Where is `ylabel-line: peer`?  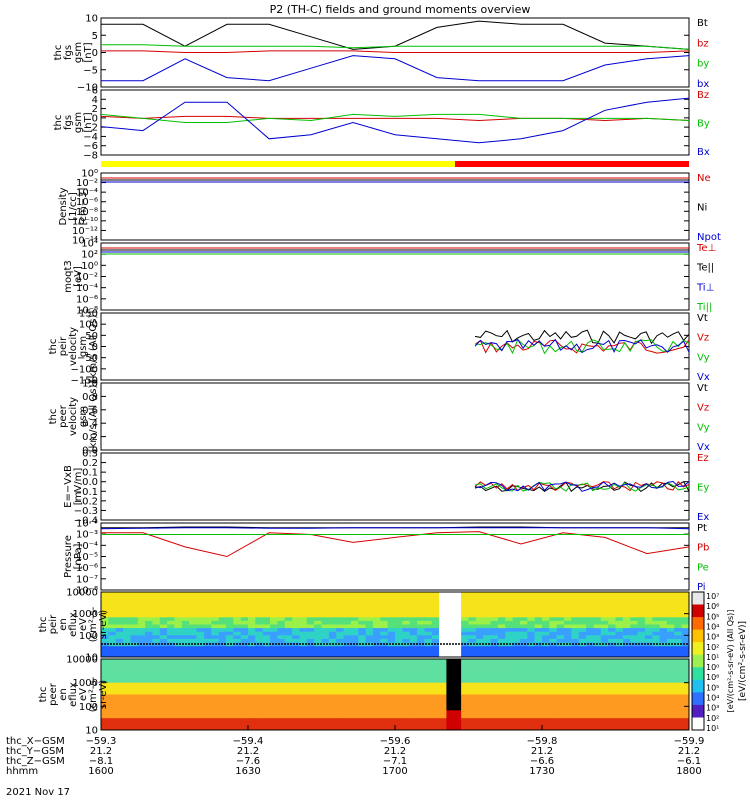
ylabel-line: peer is located at coordinates (53, 694).